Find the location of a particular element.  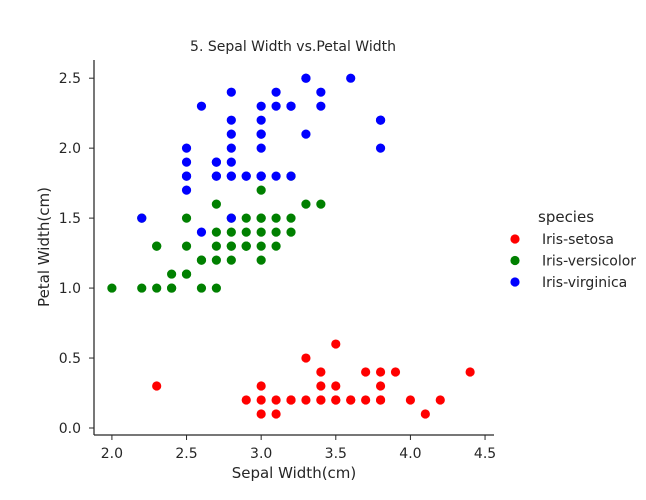

x-tick-label: 4.5 is located at coordinates (485, 454).